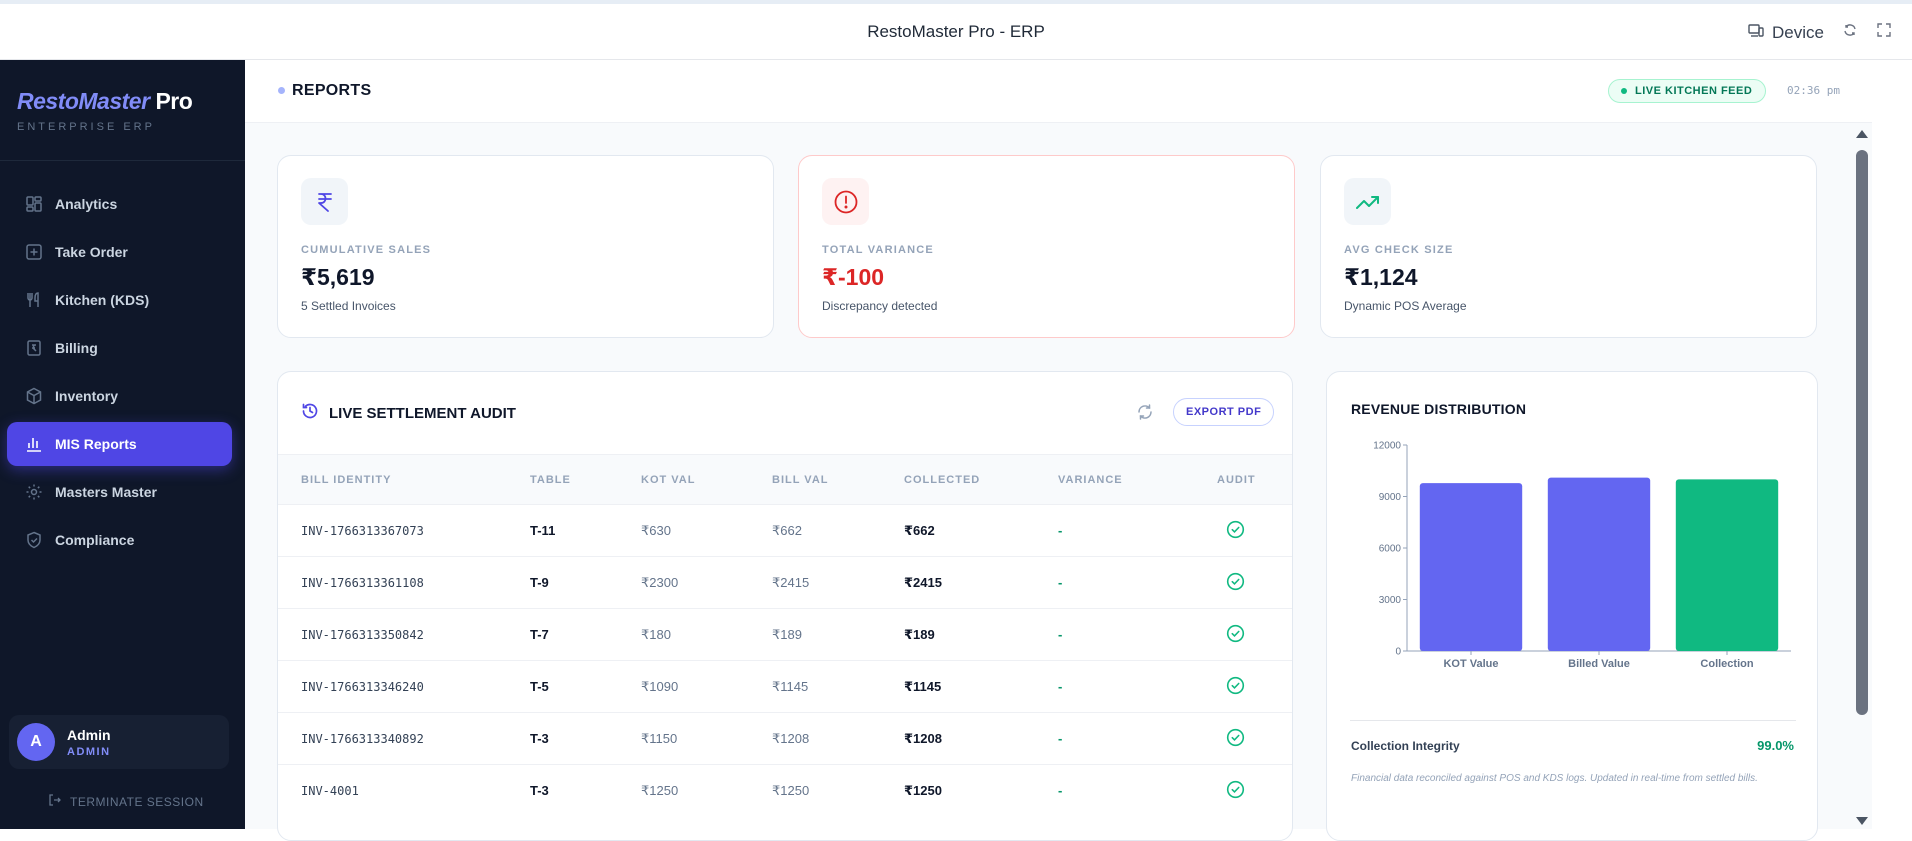 The width and height of the screenshot is (1912, 841). What do you see at coordinates (34, 300) in the screenshot?
I see `utensils-icon` at bounding box center [34, 300].